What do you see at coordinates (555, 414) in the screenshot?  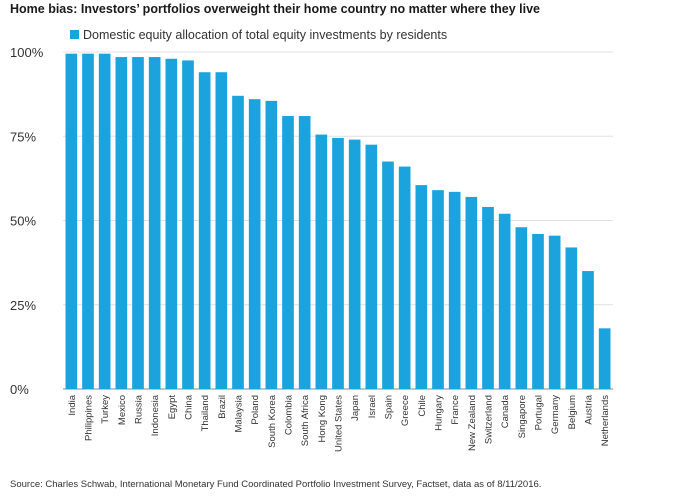 I see `x-tick-label: Germany` at bounding box center [555, 414].